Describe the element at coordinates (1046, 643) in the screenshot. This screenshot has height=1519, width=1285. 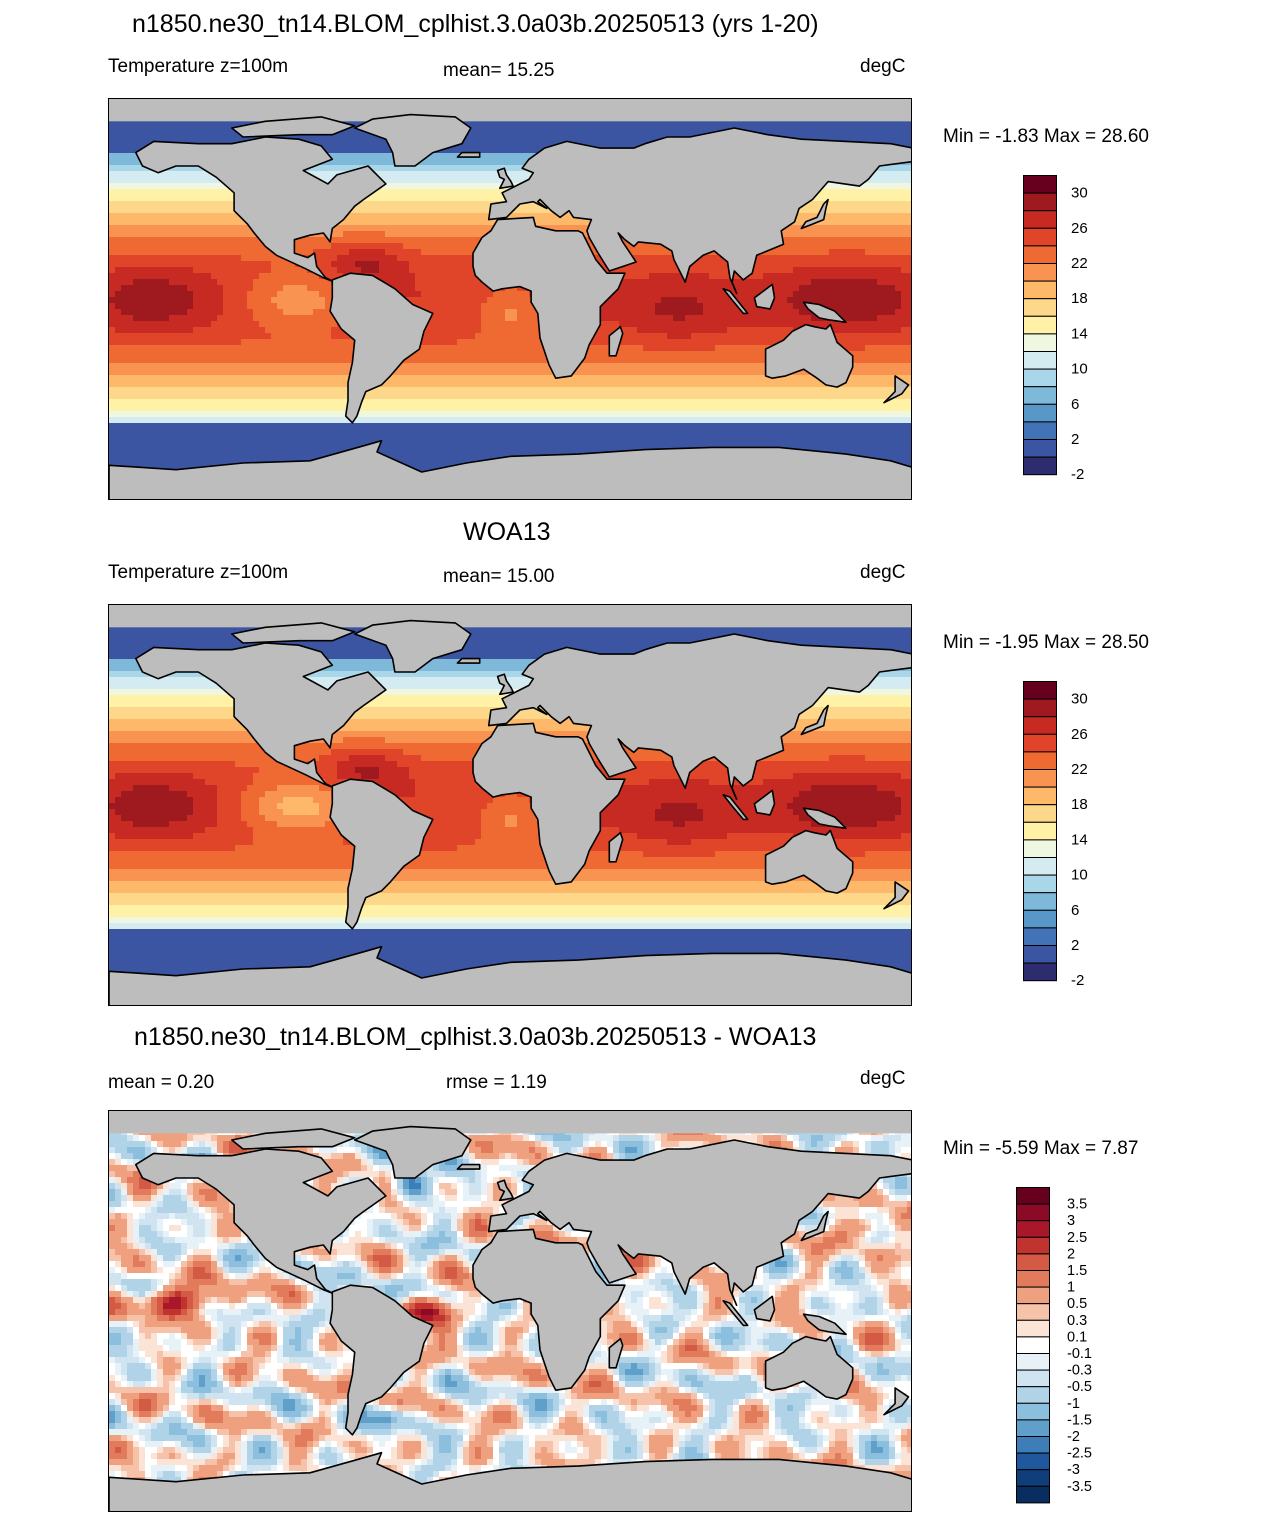
I see `panel-2-minmax-label: Min = -1.95 Max = 28.50` at that location.